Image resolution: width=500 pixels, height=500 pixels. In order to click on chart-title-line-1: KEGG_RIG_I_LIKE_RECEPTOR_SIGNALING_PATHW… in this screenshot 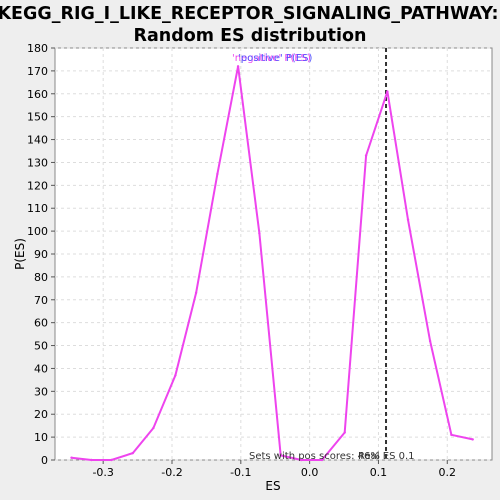, I will do `click(249, 14)`.